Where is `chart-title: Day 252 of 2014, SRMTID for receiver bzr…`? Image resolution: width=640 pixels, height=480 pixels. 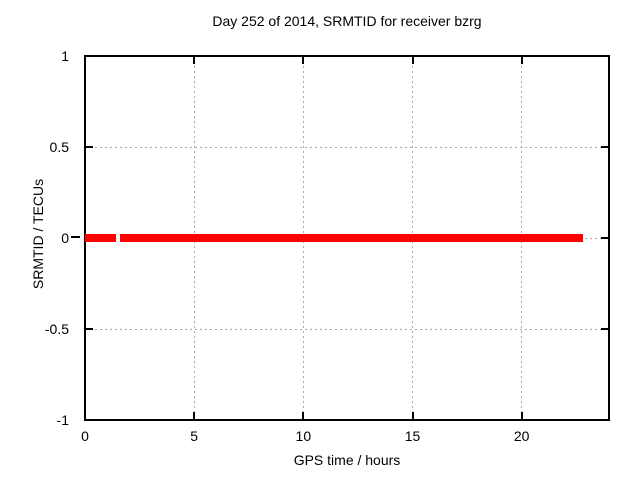 chart-title: Day 252 of 2014, SRMTID for receiver bzr… is located at coordinates (347, 21).